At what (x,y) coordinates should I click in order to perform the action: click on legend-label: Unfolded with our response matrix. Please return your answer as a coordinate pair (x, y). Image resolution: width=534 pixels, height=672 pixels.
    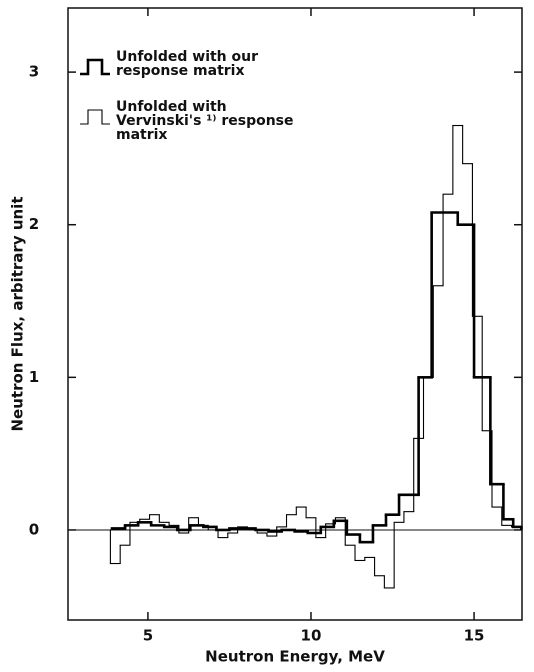
    Looking at the image, I should click on (187, 64).